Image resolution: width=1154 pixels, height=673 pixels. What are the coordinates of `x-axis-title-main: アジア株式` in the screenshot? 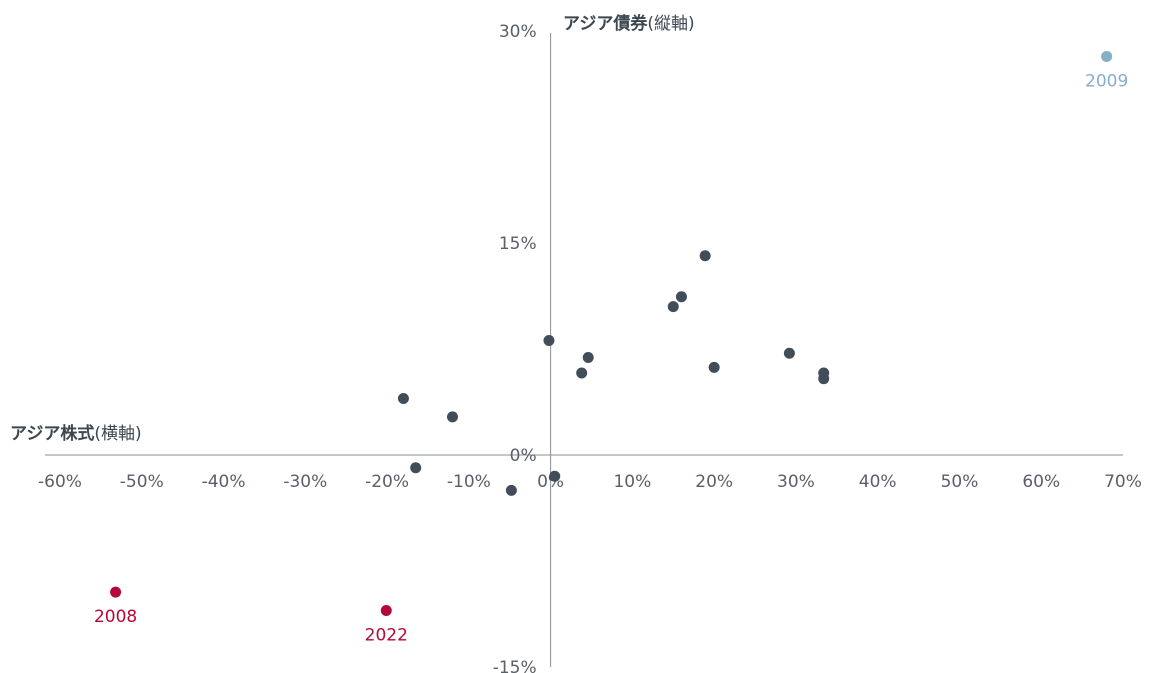 It's located at (52, 433).